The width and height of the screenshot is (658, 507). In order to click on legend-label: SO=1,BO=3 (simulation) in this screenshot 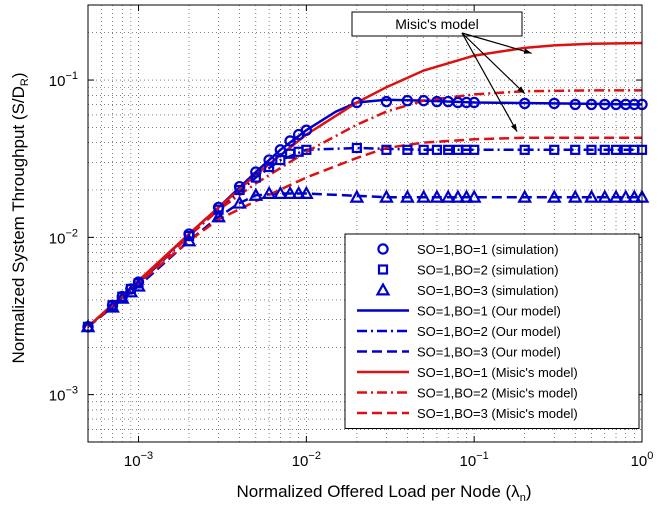, I will do `click(488, 290)`.